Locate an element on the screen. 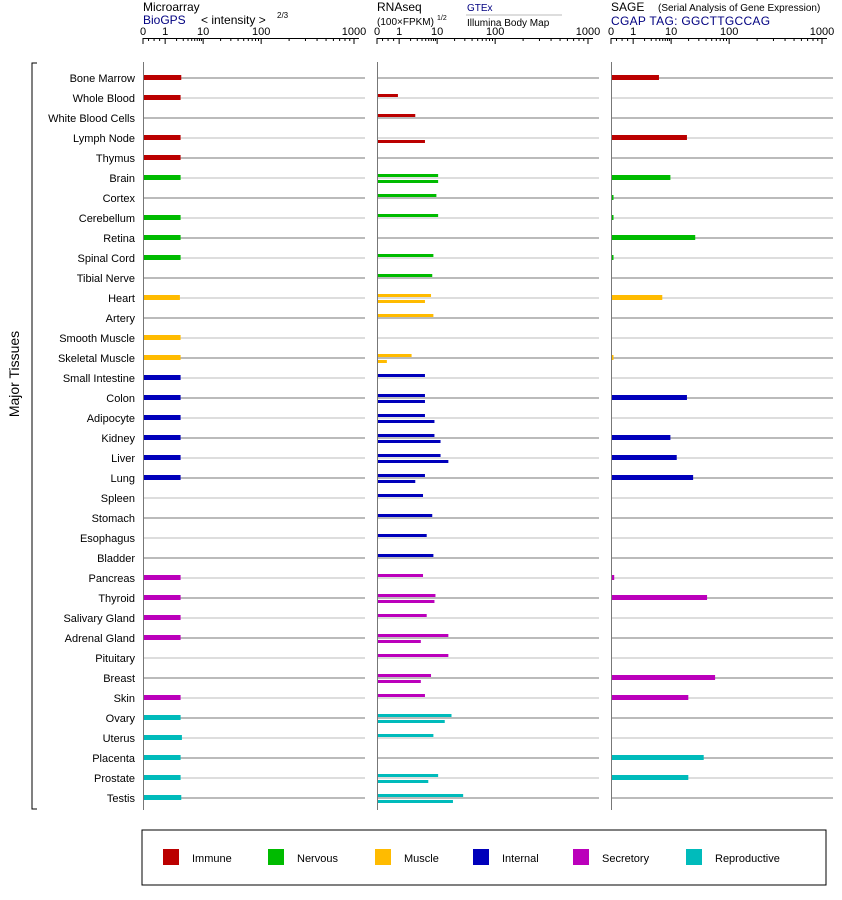 Image resolution: width=842 pixels, height=900 pixels. tissue-label: Liver is located at coordinates (123, 459).